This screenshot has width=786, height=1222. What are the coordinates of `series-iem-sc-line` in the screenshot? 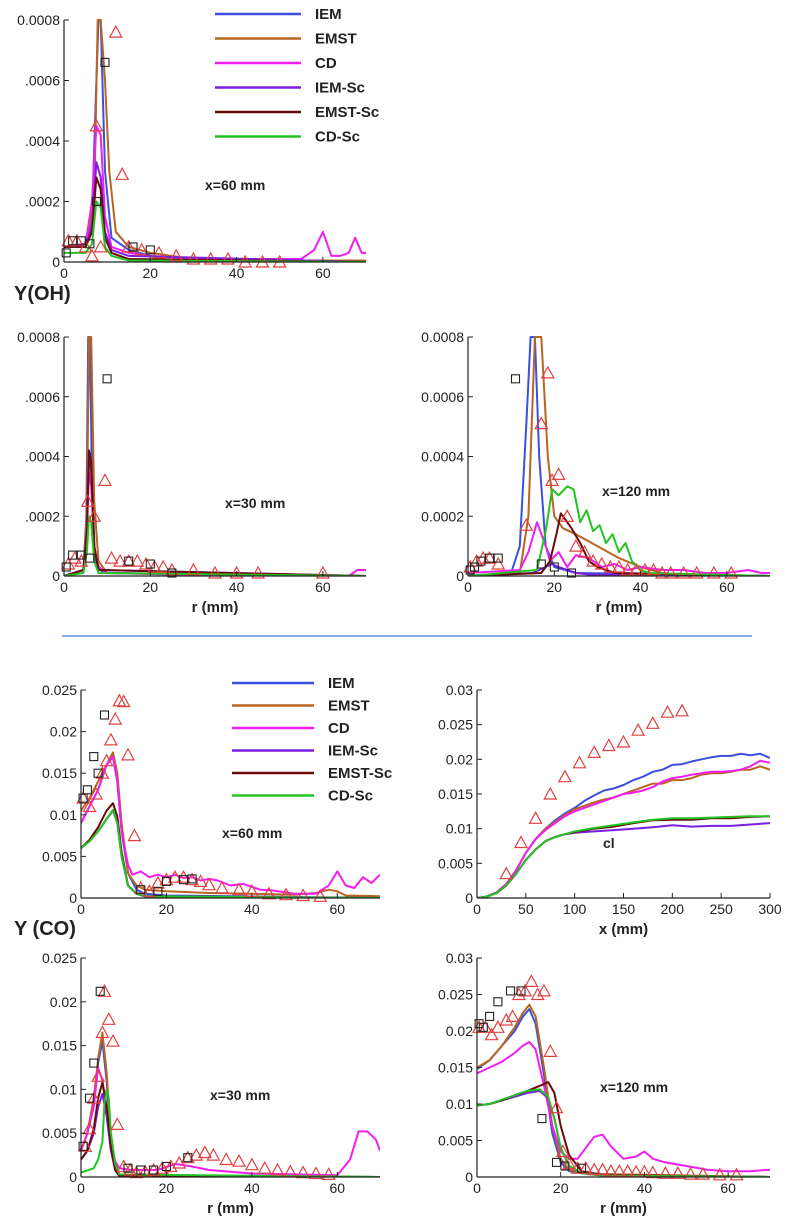 It's located at (215, 515).